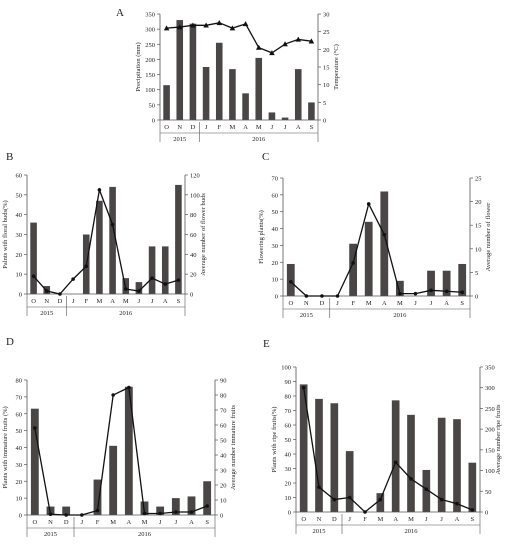 This screenshot has width=513, height=550. What do you see at coordinates (223, 381) in the screenshot?
I see `y2-tick-label: 90` at bounding box center [223, 381].